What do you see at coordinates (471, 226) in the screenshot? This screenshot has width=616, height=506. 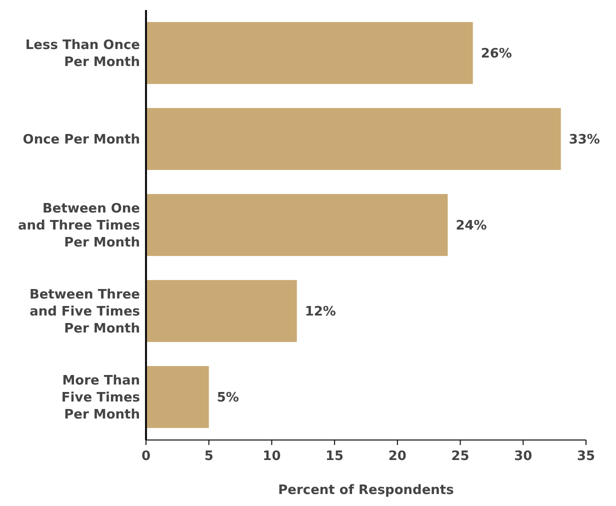 I see `data-label: 24%` at bounding box center [471, 226].